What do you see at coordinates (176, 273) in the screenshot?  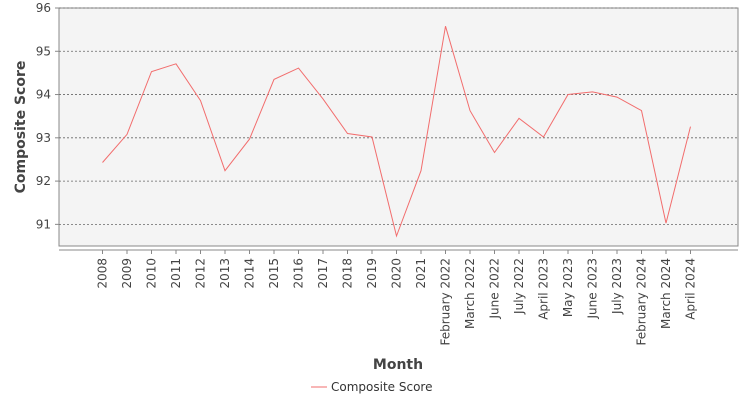 I see `x-tick-label: 2011` at bounding box center [176, 273].